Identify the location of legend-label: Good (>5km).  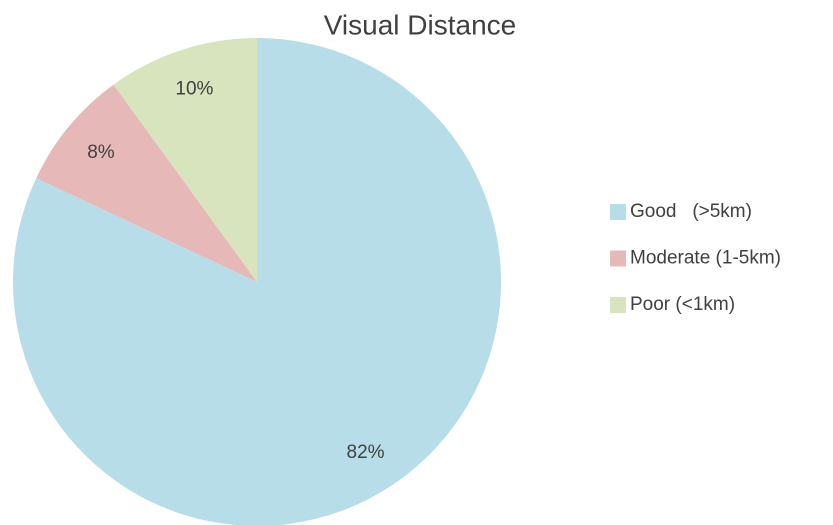
(691, 211).